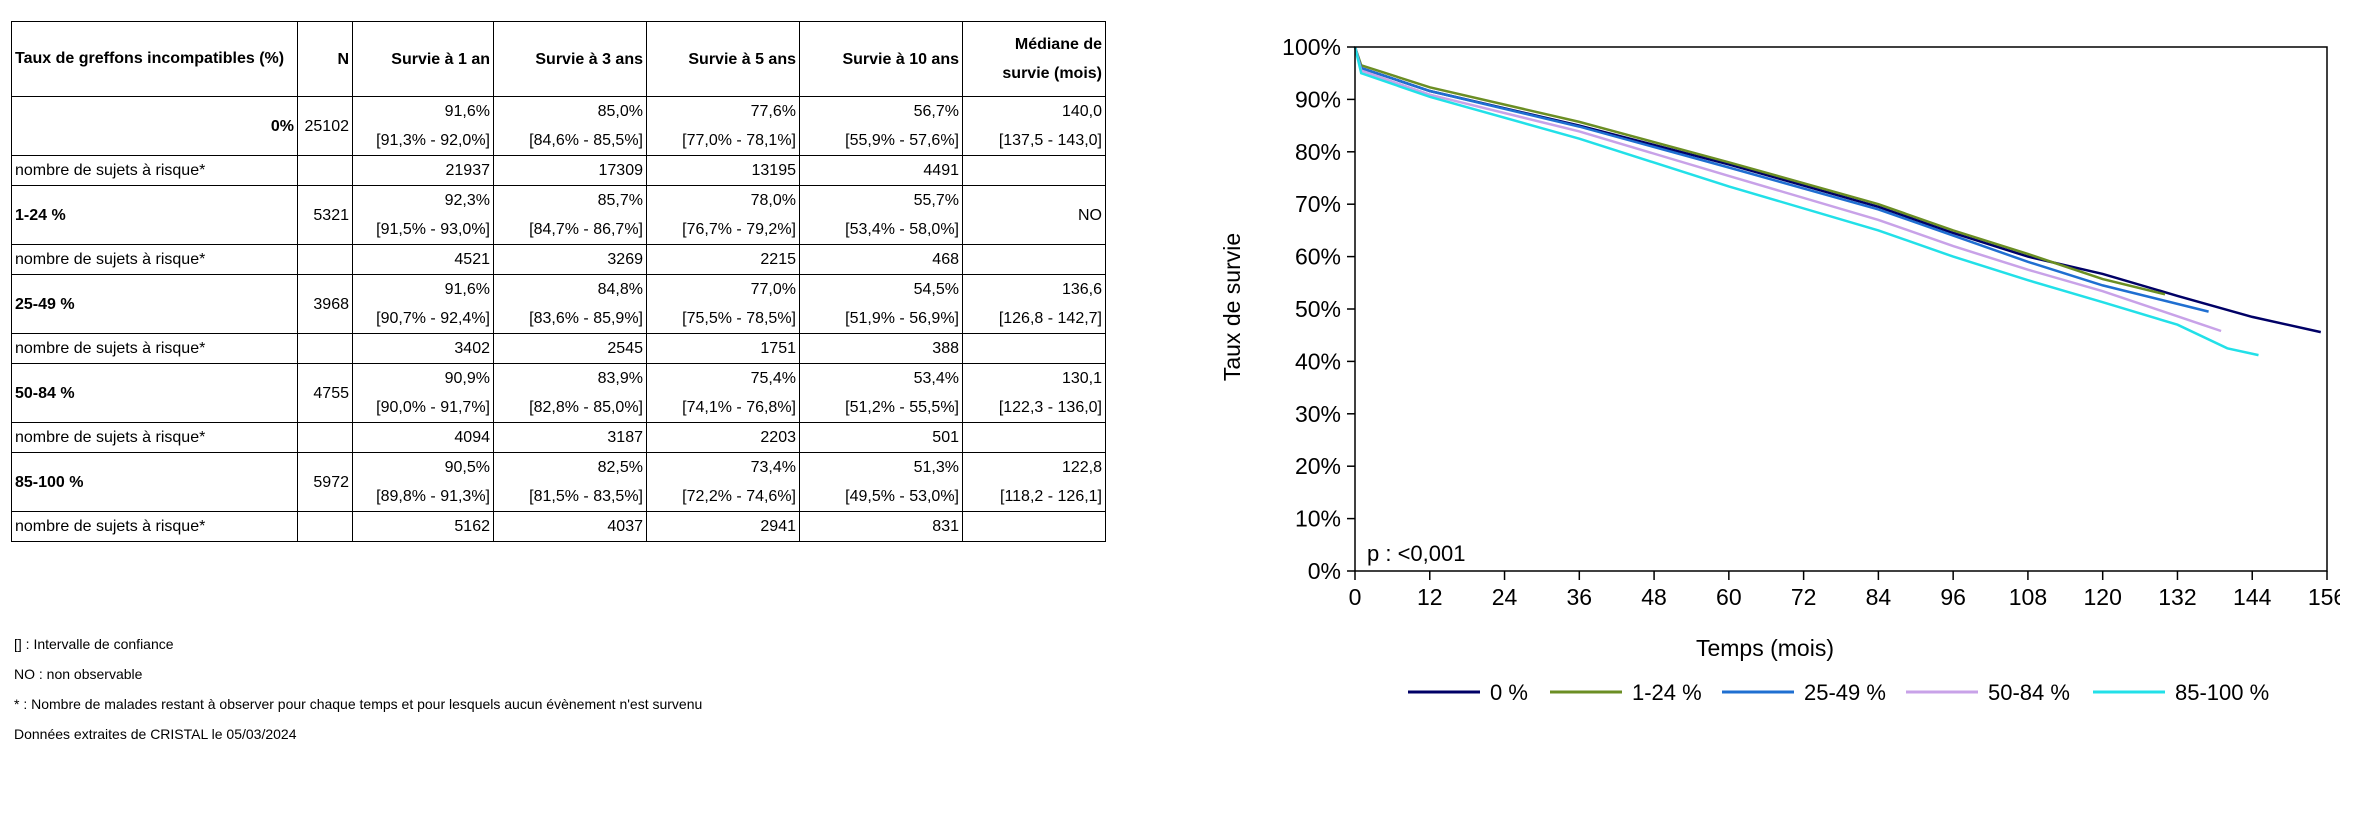  I want to click on survival-value: 75,4%, so click(773, 378).